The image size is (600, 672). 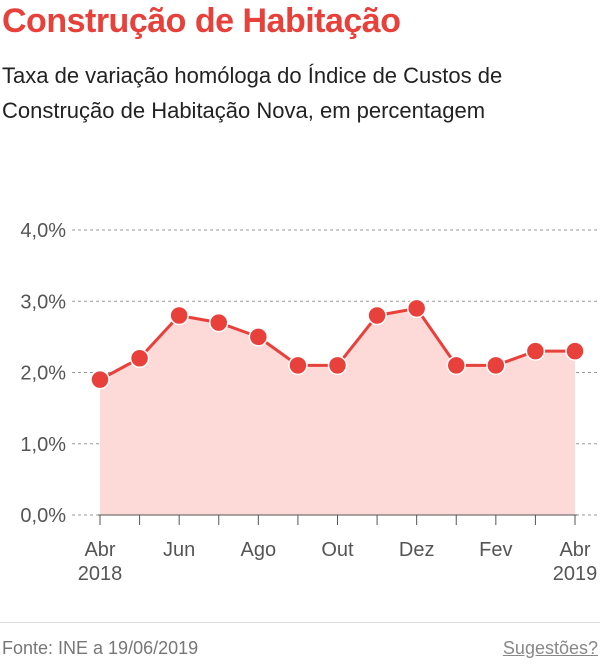 I want to click on y-tick-label: 4,0%, so click(x=43, y=231).